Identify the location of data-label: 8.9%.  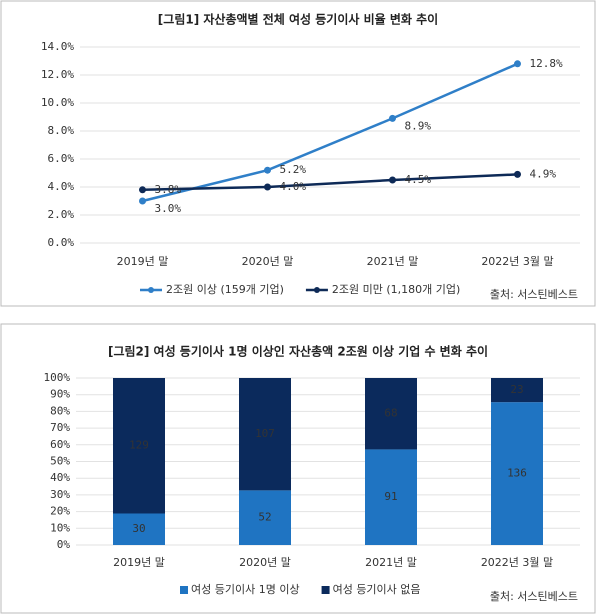
(418, 125).